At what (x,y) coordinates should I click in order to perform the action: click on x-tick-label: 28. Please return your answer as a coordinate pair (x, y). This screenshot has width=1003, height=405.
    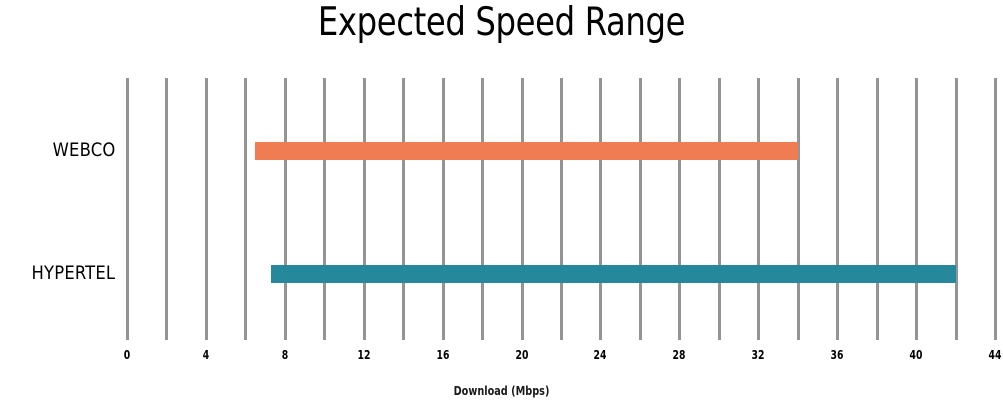
    Looking at the image, I should click on (679, 355).